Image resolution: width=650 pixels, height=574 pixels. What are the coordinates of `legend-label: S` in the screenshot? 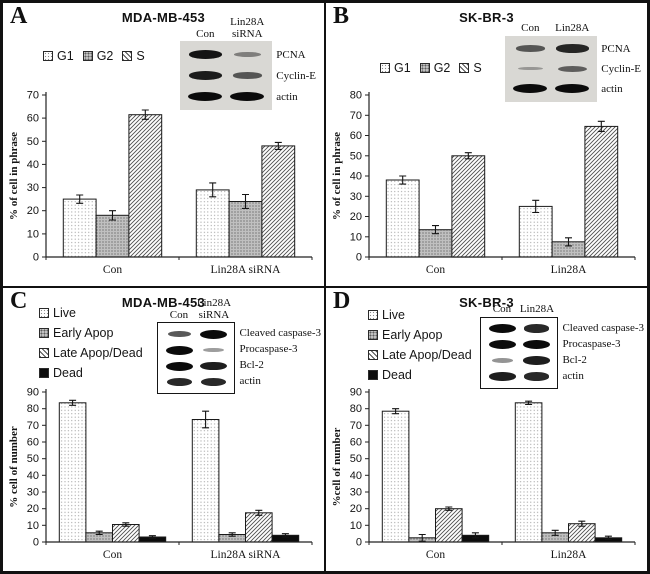 It's located at (140, 56).